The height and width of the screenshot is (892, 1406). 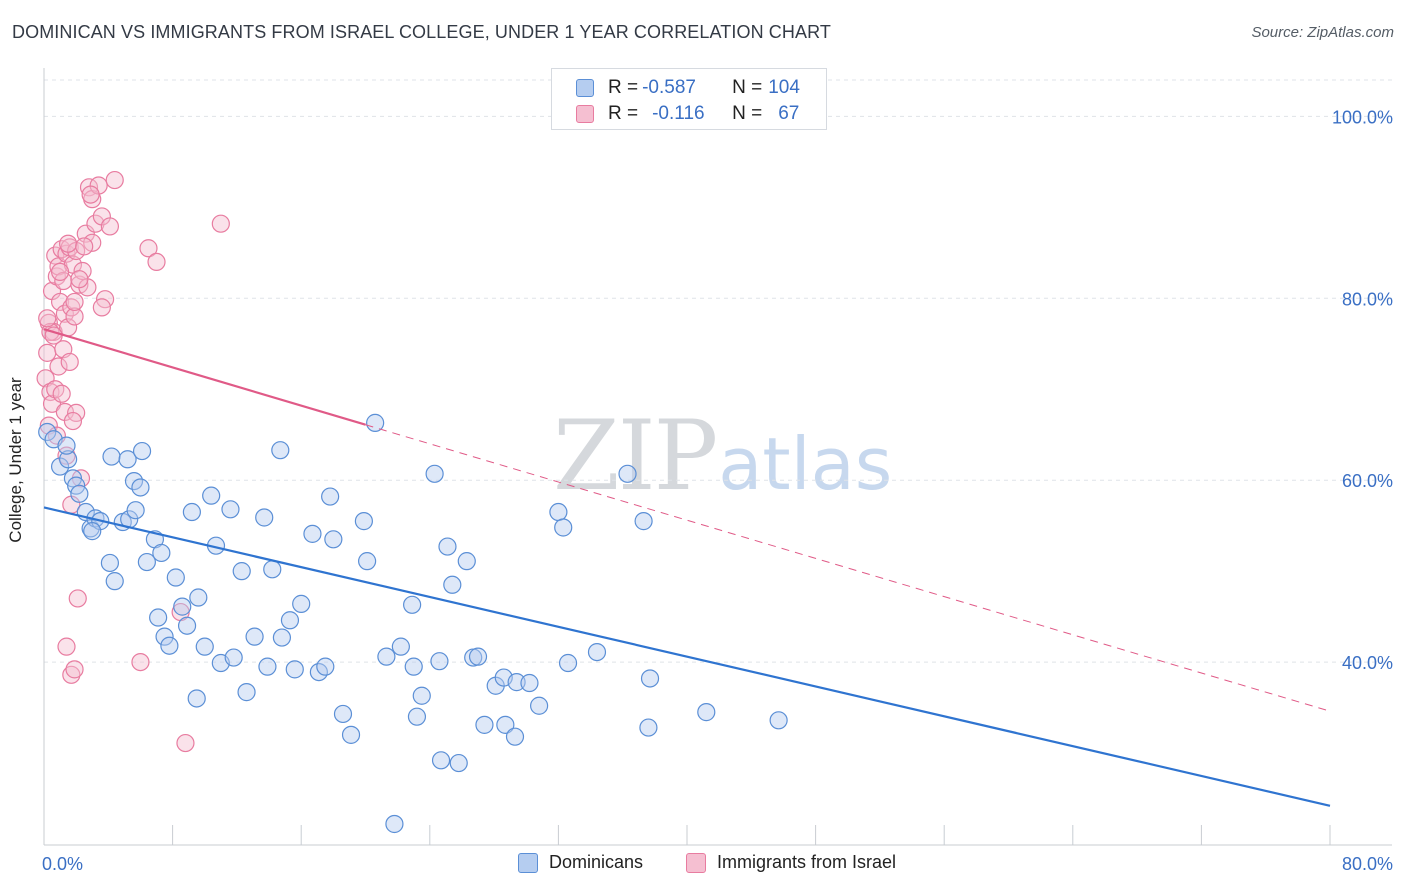 What do you see at coordinates (635, 456) in the screenshot?
I see `watermark-zip: ZIP` at bounding box center [635, 456].